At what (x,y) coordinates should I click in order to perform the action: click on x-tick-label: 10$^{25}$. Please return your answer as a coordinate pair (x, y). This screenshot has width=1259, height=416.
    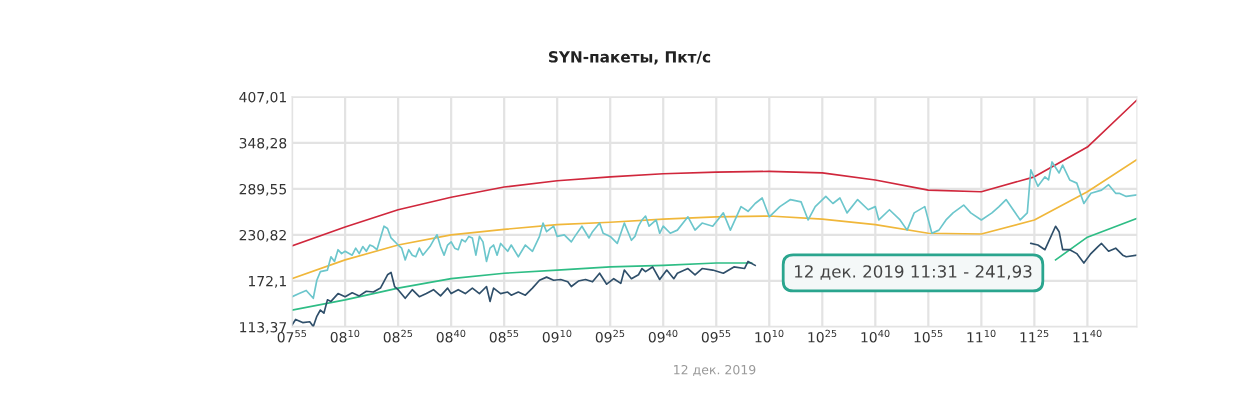
    Looking at the image, I should click on (822, 336).